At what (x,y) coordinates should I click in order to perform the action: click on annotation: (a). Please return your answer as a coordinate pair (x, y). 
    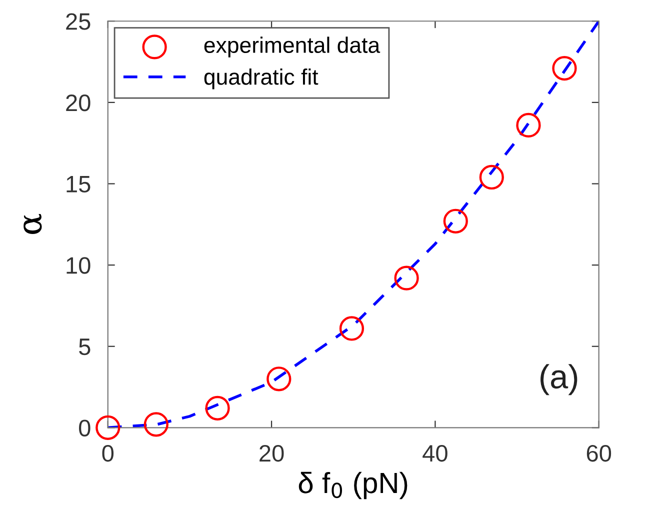
    Looking at the image, I should click on (559, 380).